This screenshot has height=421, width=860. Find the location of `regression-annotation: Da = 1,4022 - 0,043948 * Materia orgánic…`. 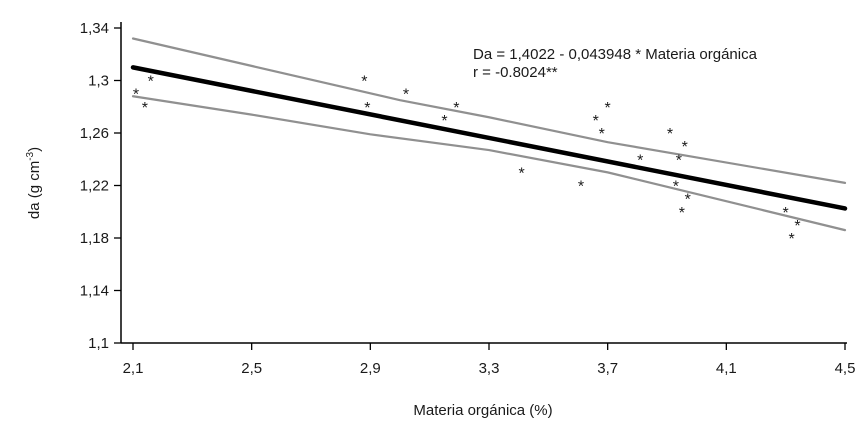

regression-annotation: Da = 1,4022 - 0,043948 * Materia orgánic… is located at coordinates (615, 63).